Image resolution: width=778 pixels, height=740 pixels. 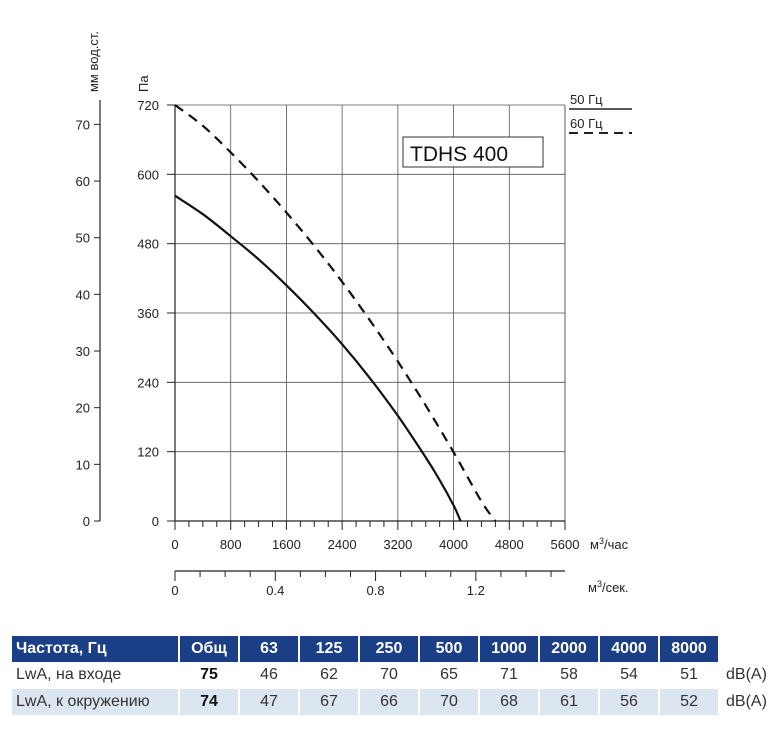 I want to click on table-cell: 56, so click(x=630, y=702).